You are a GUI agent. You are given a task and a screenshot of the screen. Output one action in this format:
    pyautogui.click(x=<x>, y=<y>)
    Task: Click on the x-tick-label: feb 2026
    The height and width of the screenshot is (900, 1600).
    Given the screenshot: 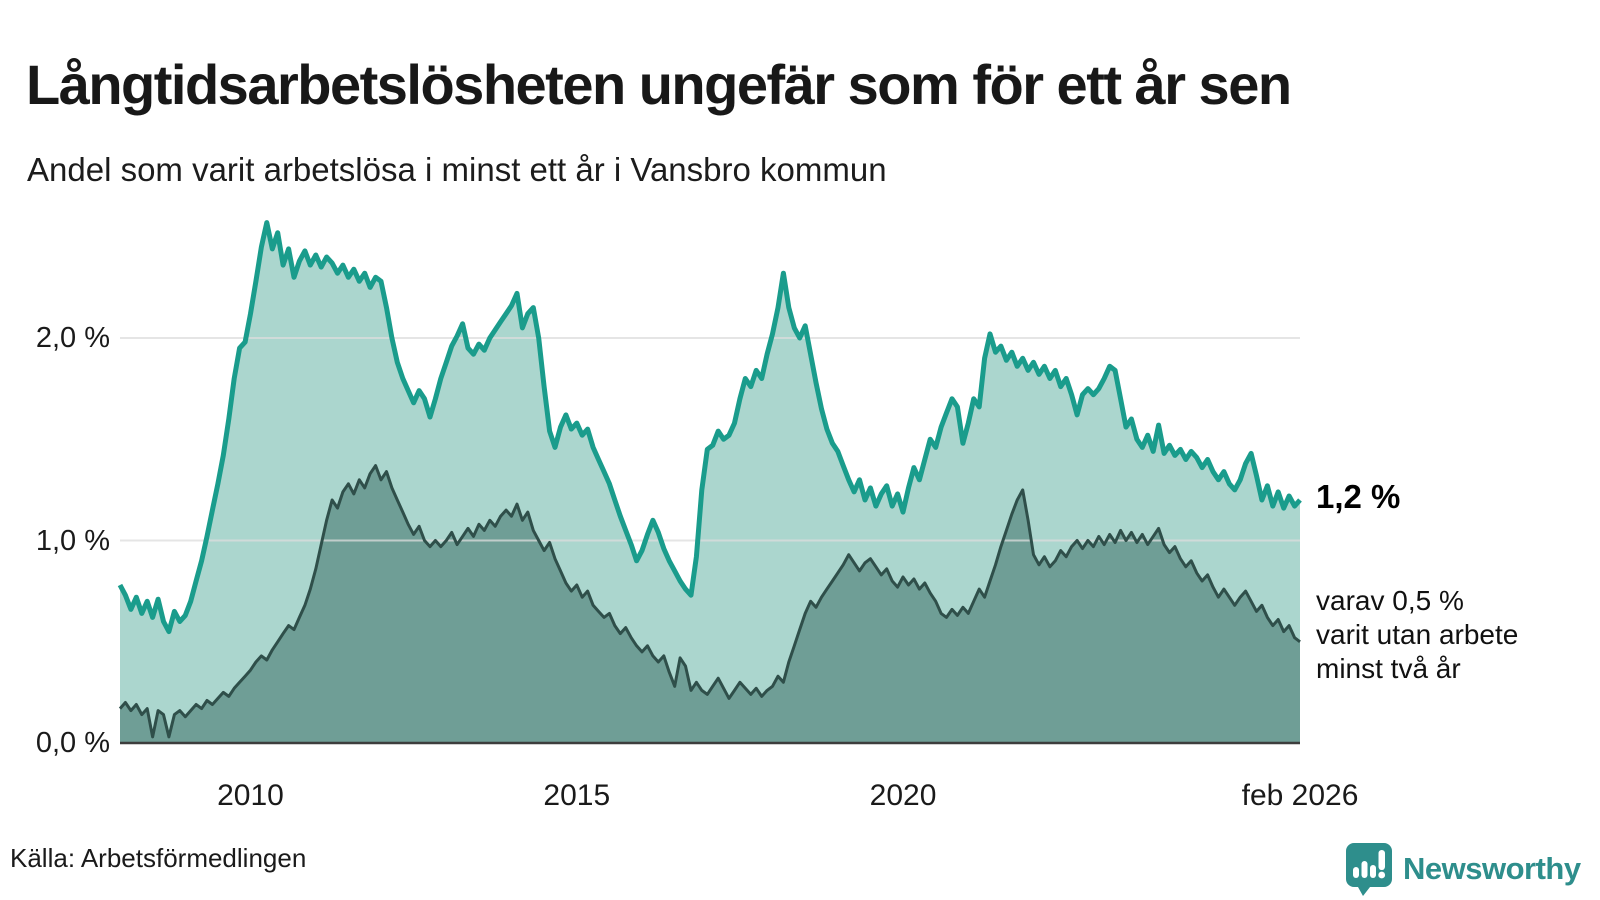 What is the action you would take?
    pyautogui.click(x=1300, y=795)
    